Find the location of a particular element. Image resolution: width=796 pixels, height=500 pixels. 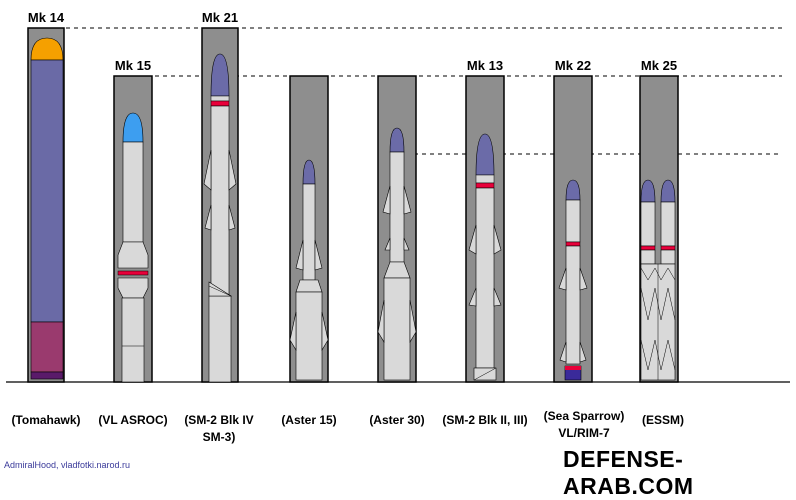

missile-label-tomahawk: (Tomahawk) is located at coordinates (45, 420).